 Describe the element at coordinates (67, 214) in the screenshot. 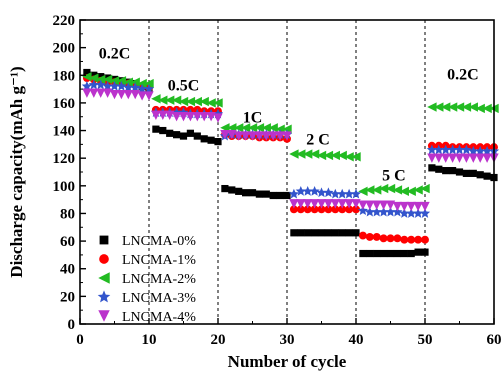

I see `y-tick-label-4: 80` at that location.